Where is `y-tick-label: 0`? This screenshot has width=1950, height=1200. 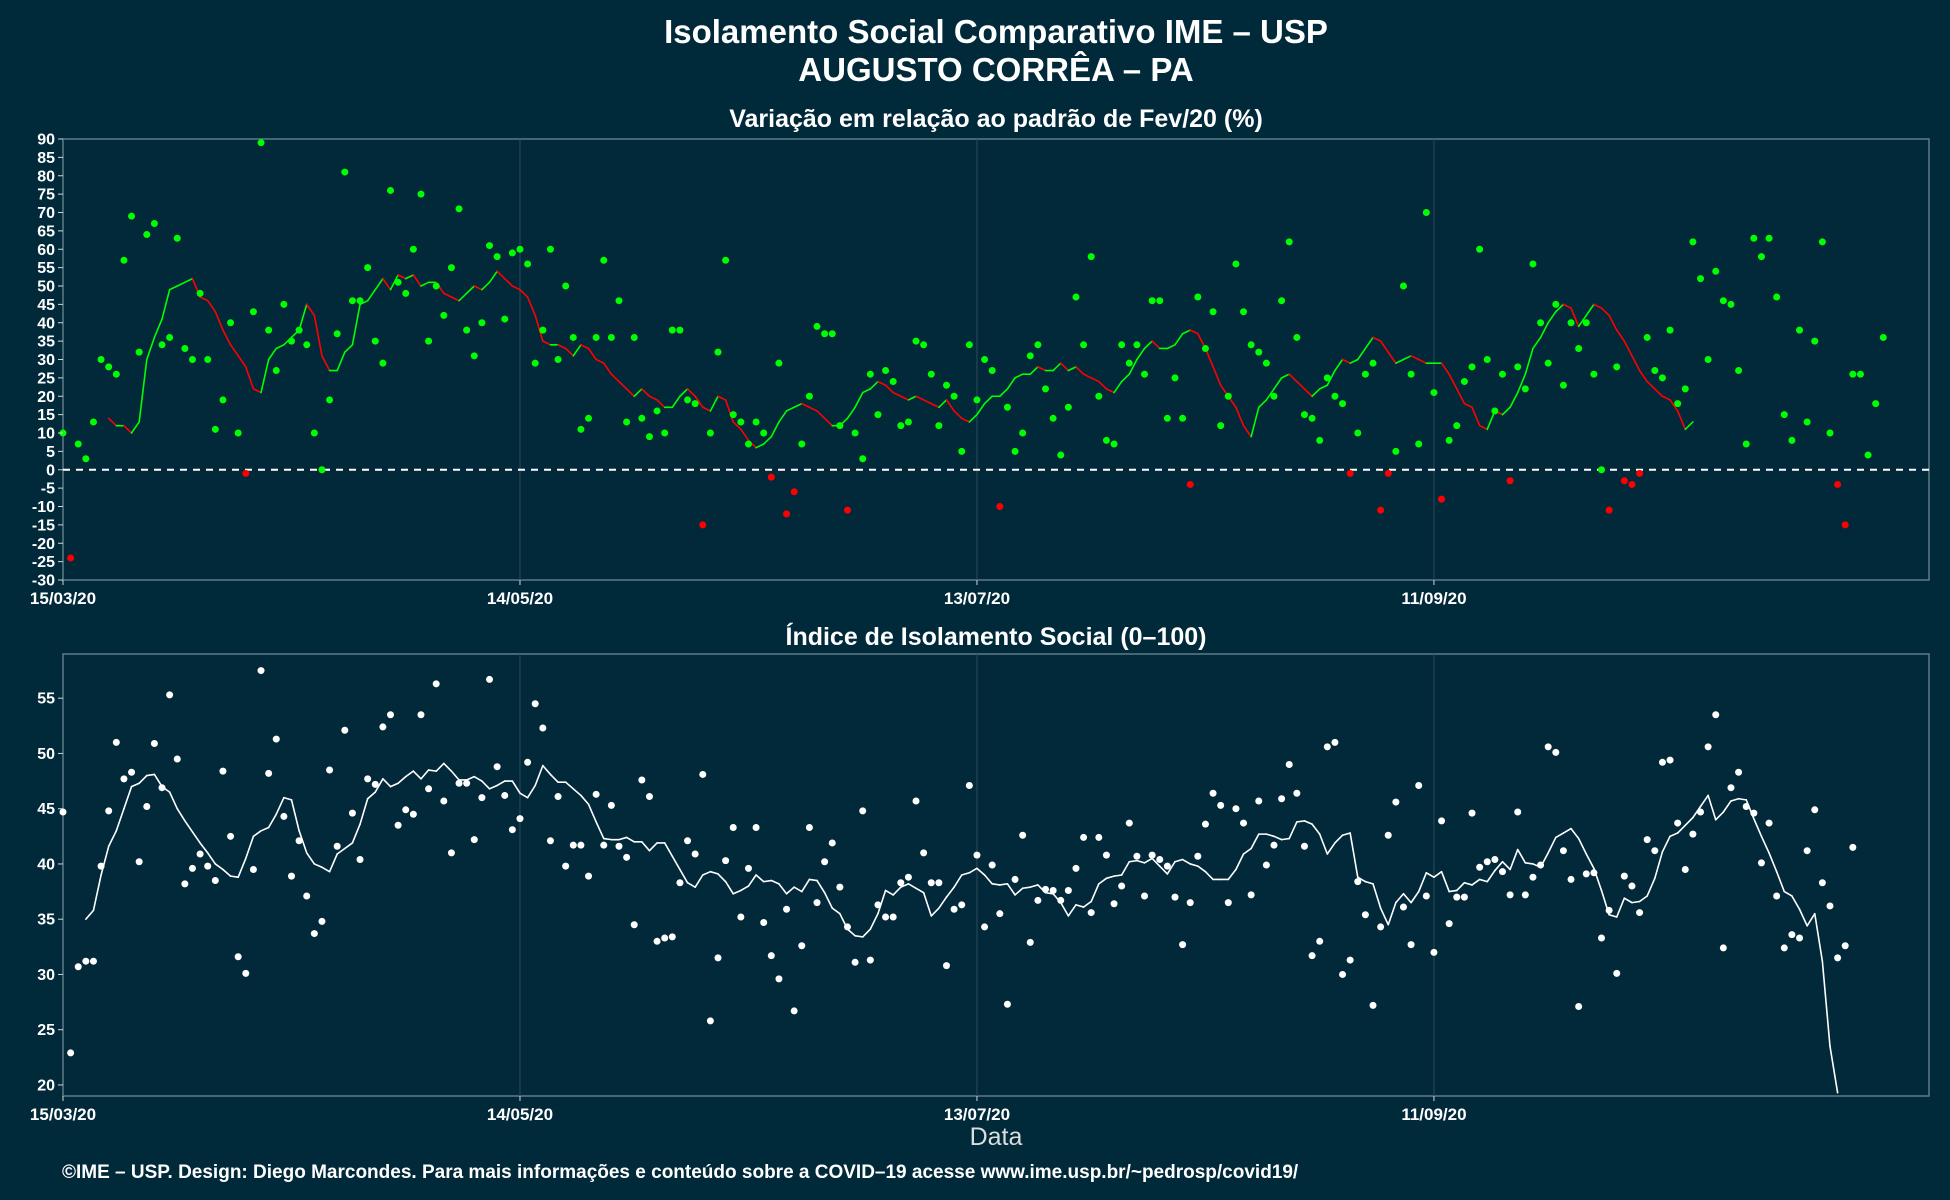 y-tick-label: 0 is located at coordinates (50, 470).